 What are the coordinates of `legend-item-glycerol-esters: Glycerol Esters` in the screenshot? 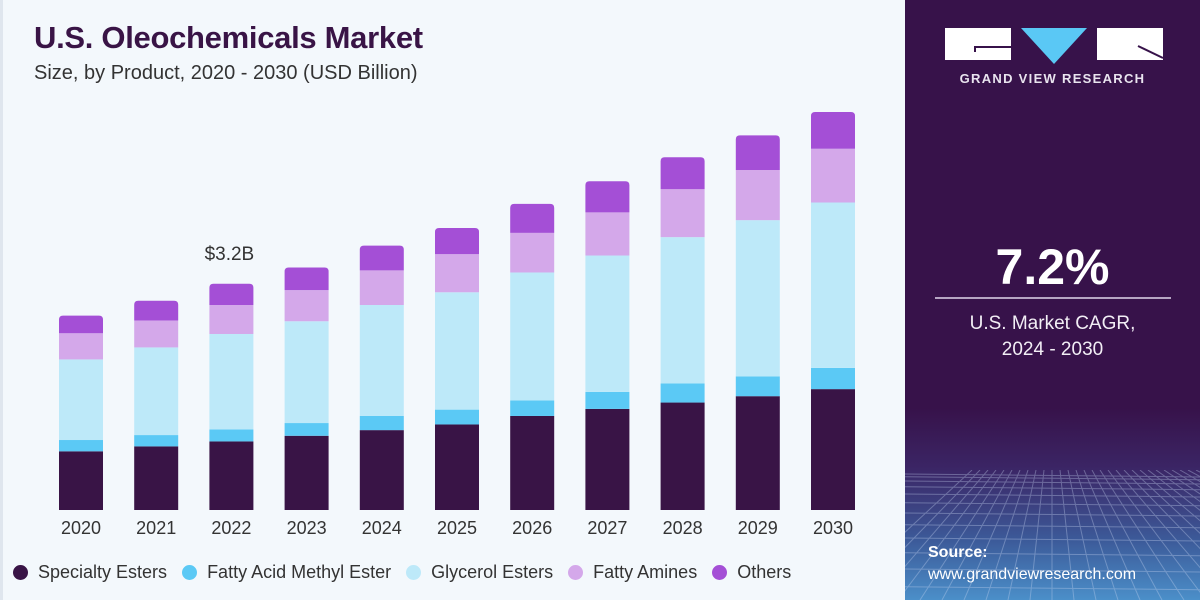 It's located at (479, 572).